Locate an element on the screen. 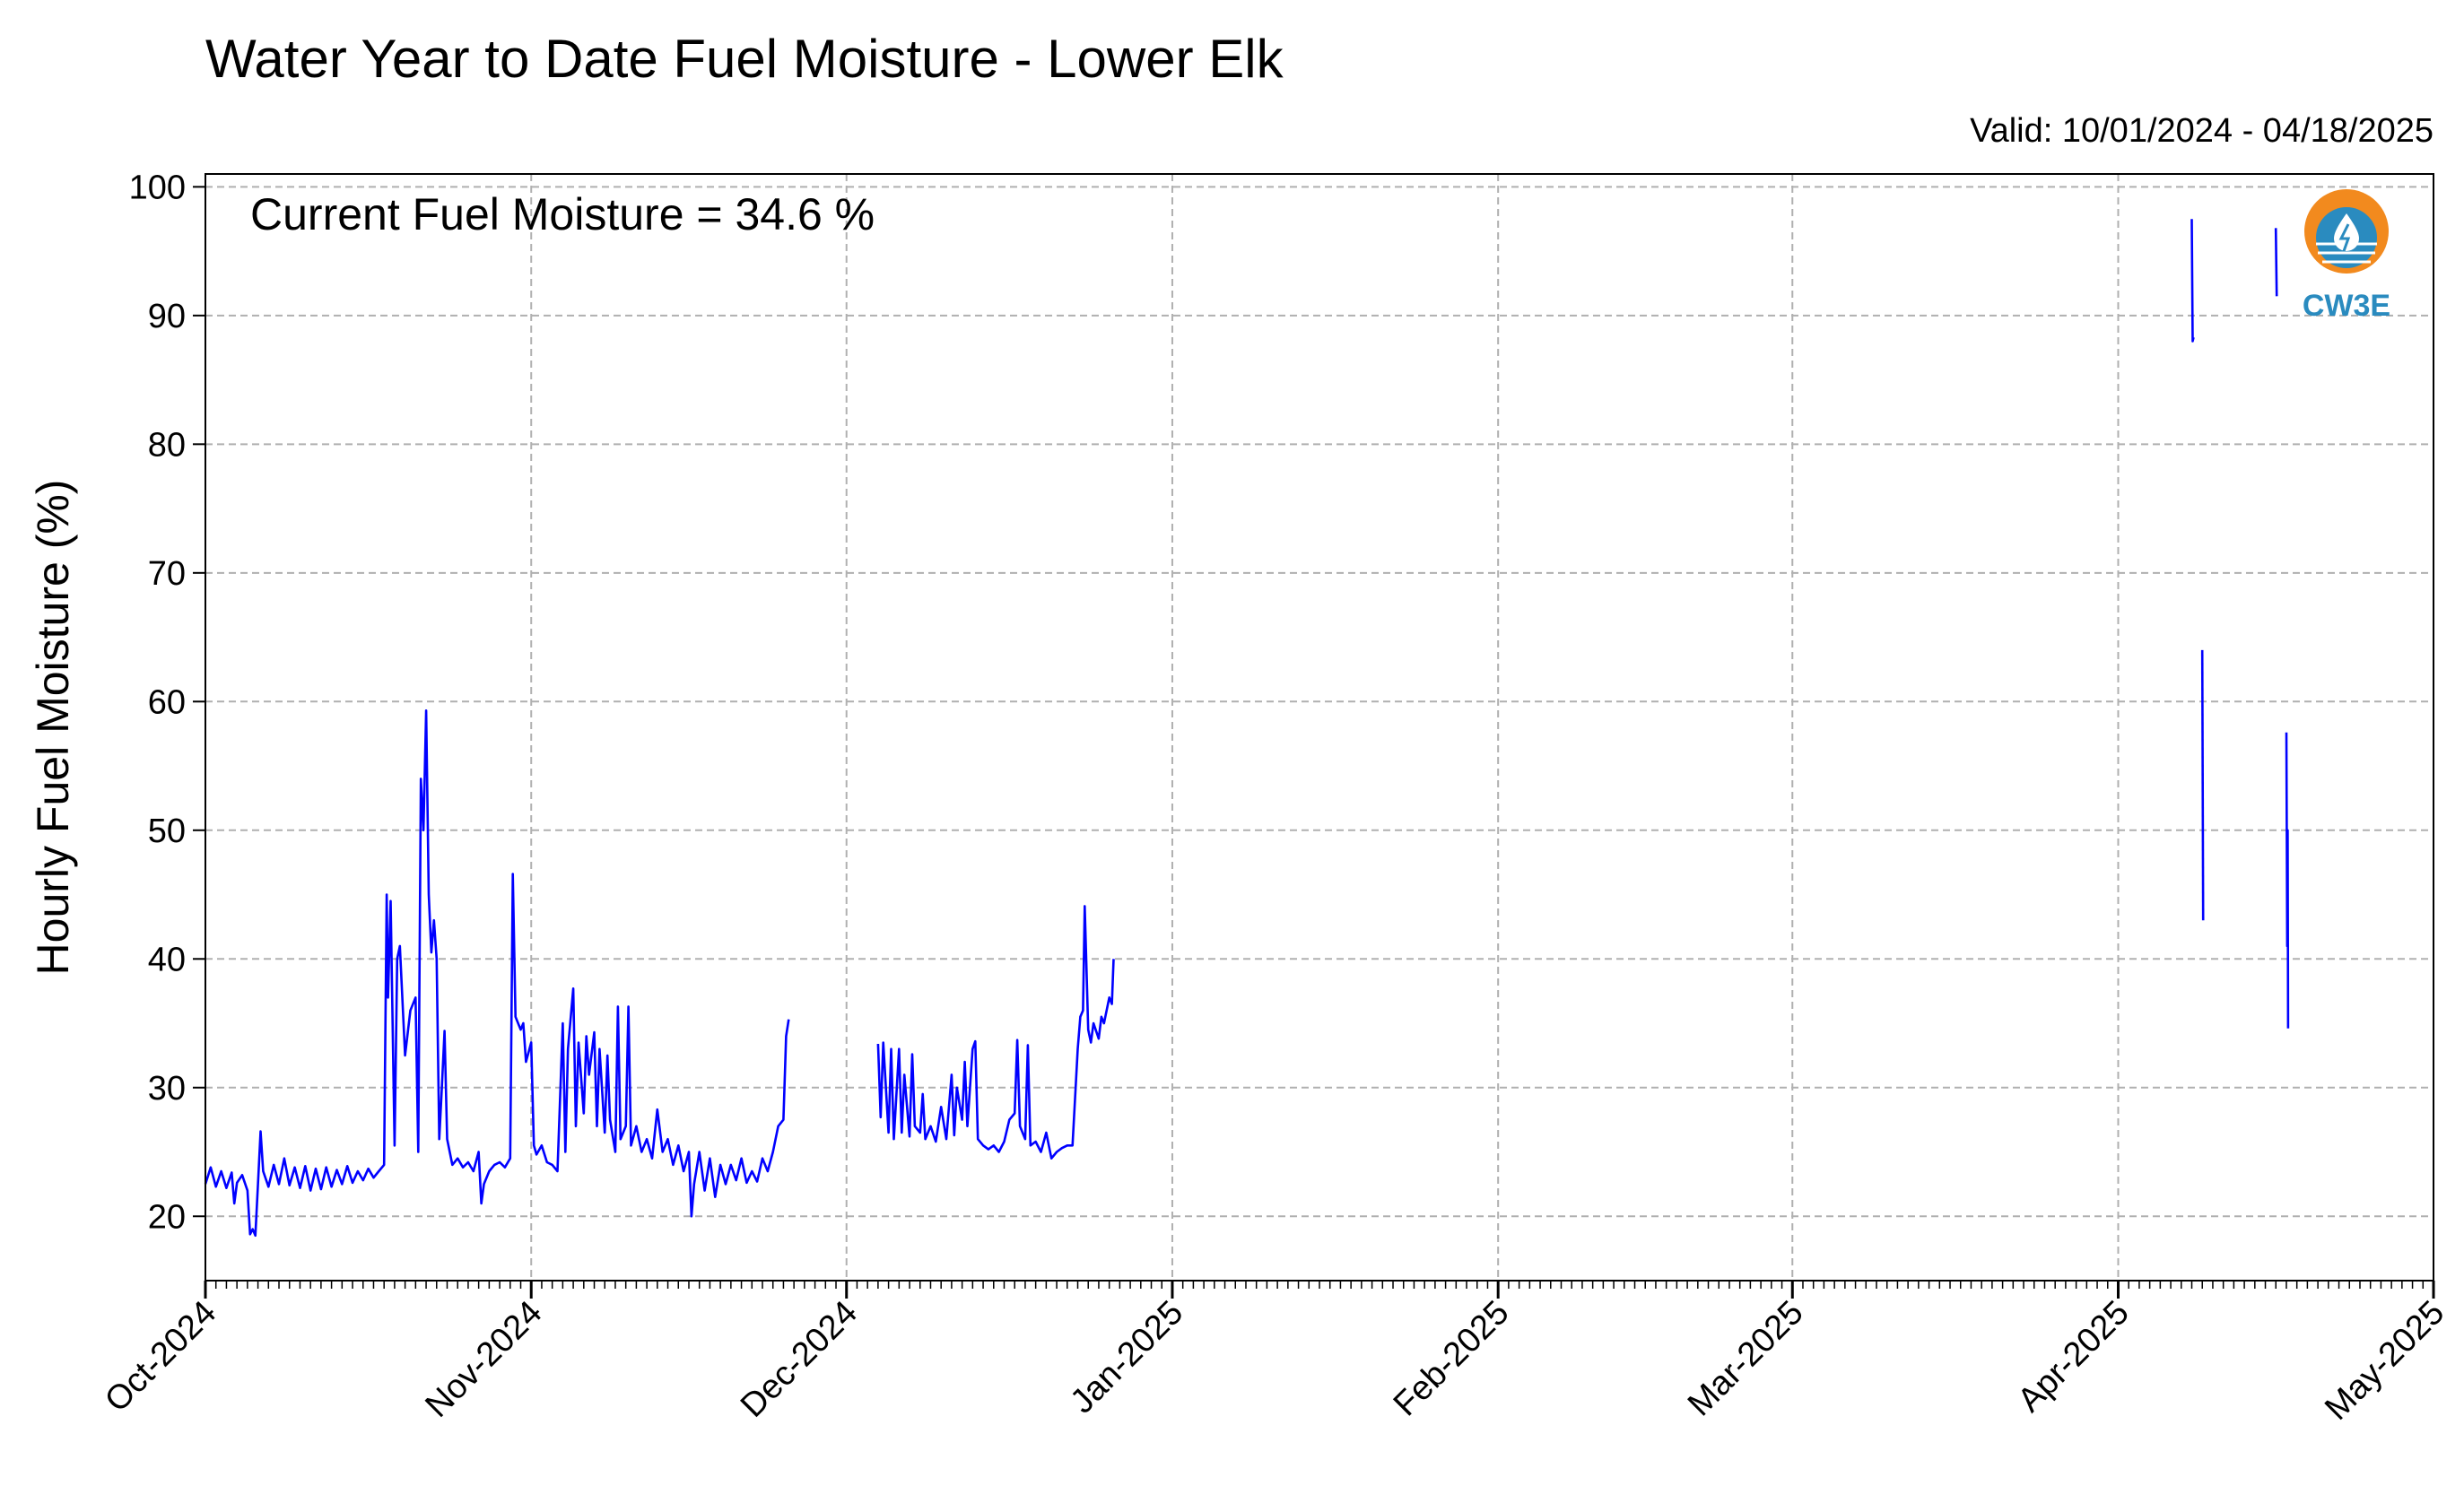  y-axis-label: Hourly Fuel Moisture (%) is located at coordinates (53, 728).